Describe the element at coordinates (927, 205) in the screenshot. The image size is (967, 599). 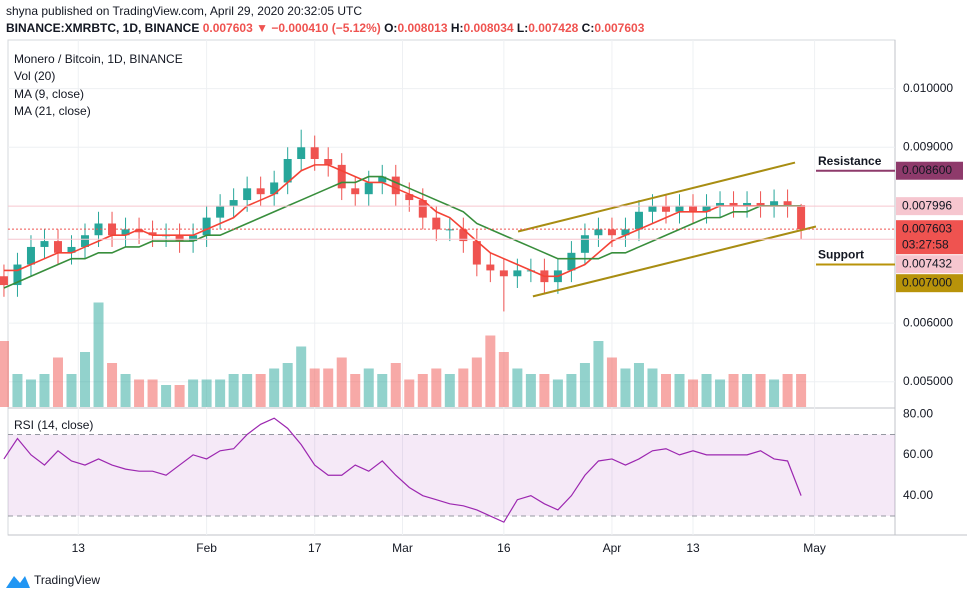
I see `price-badge-label: 0.007996` at that location.